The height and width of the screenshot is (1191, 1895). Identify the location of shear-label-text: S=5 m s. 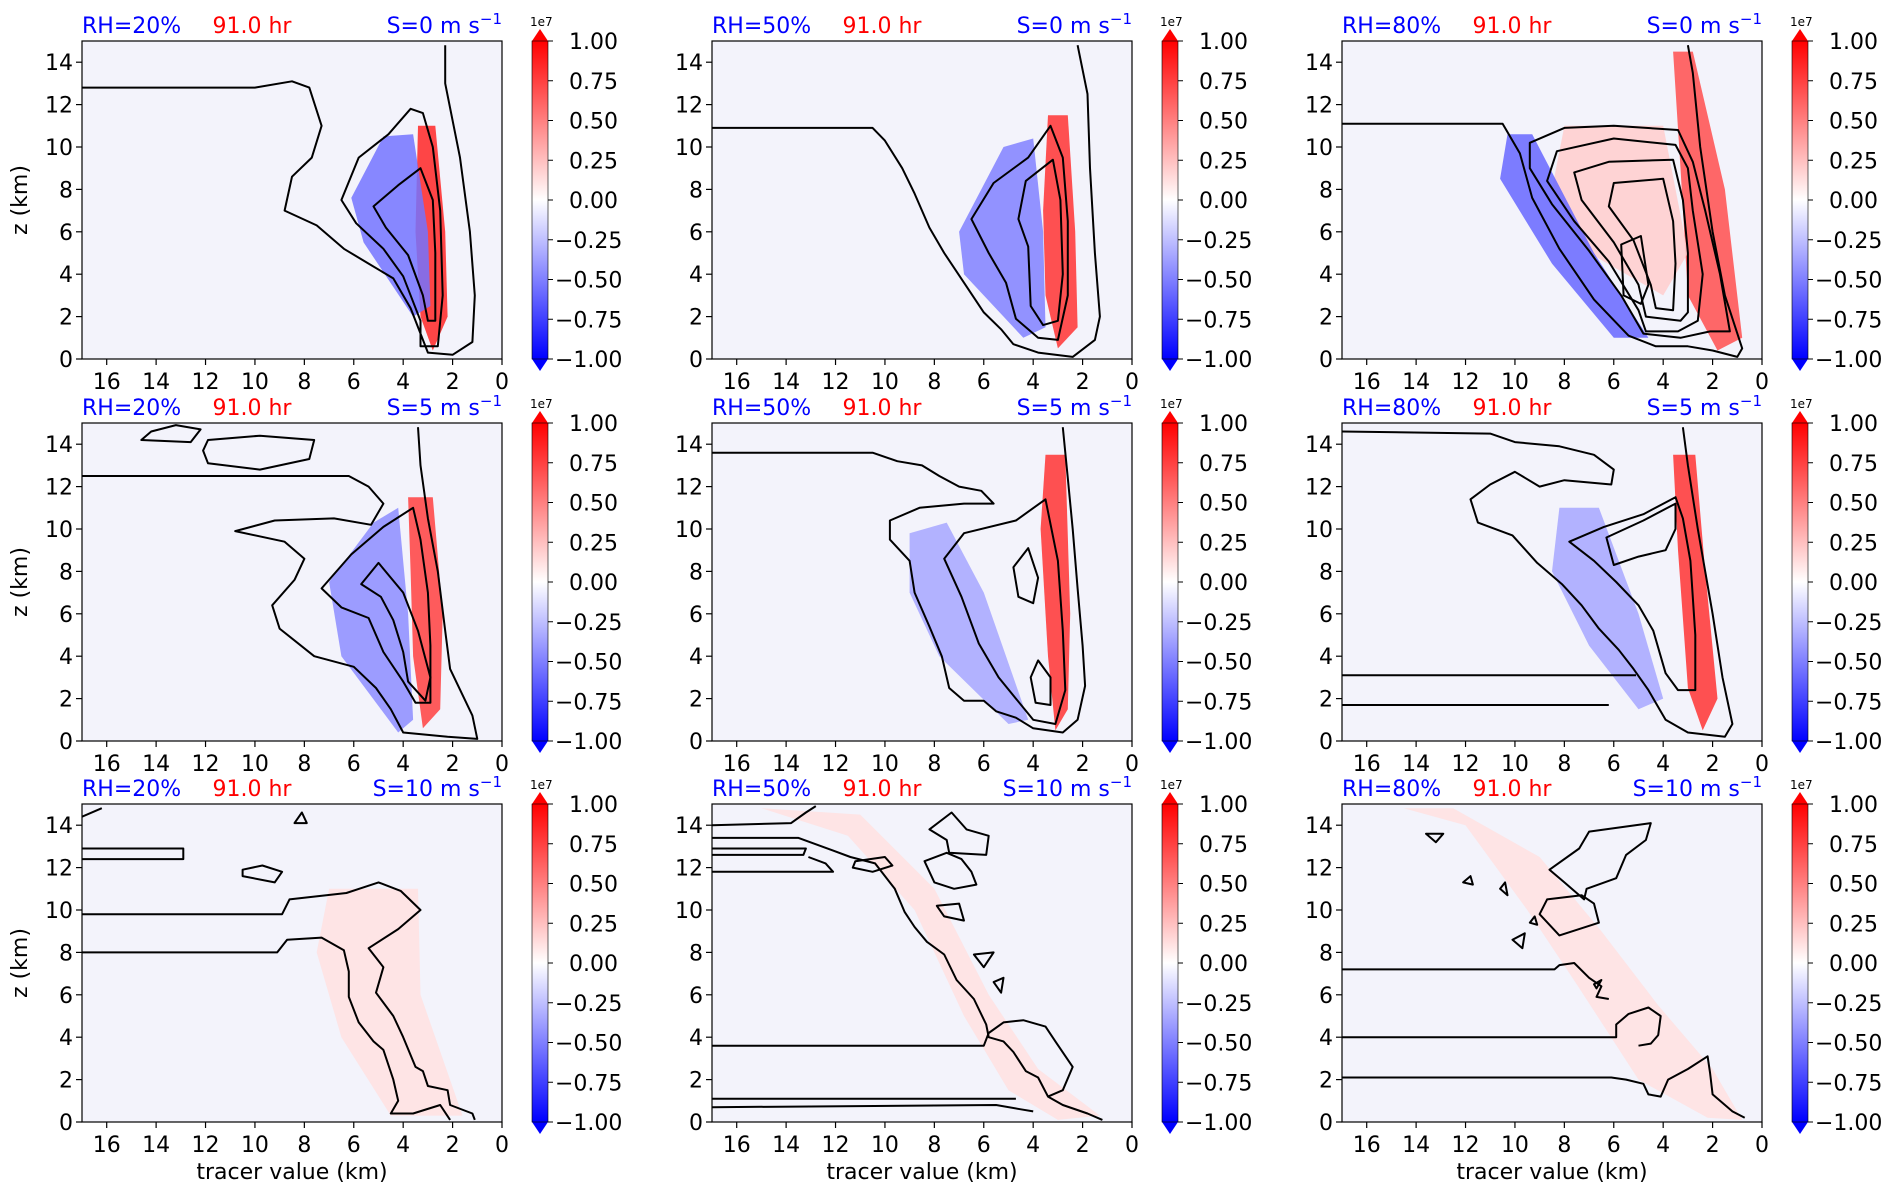
(433, 408).